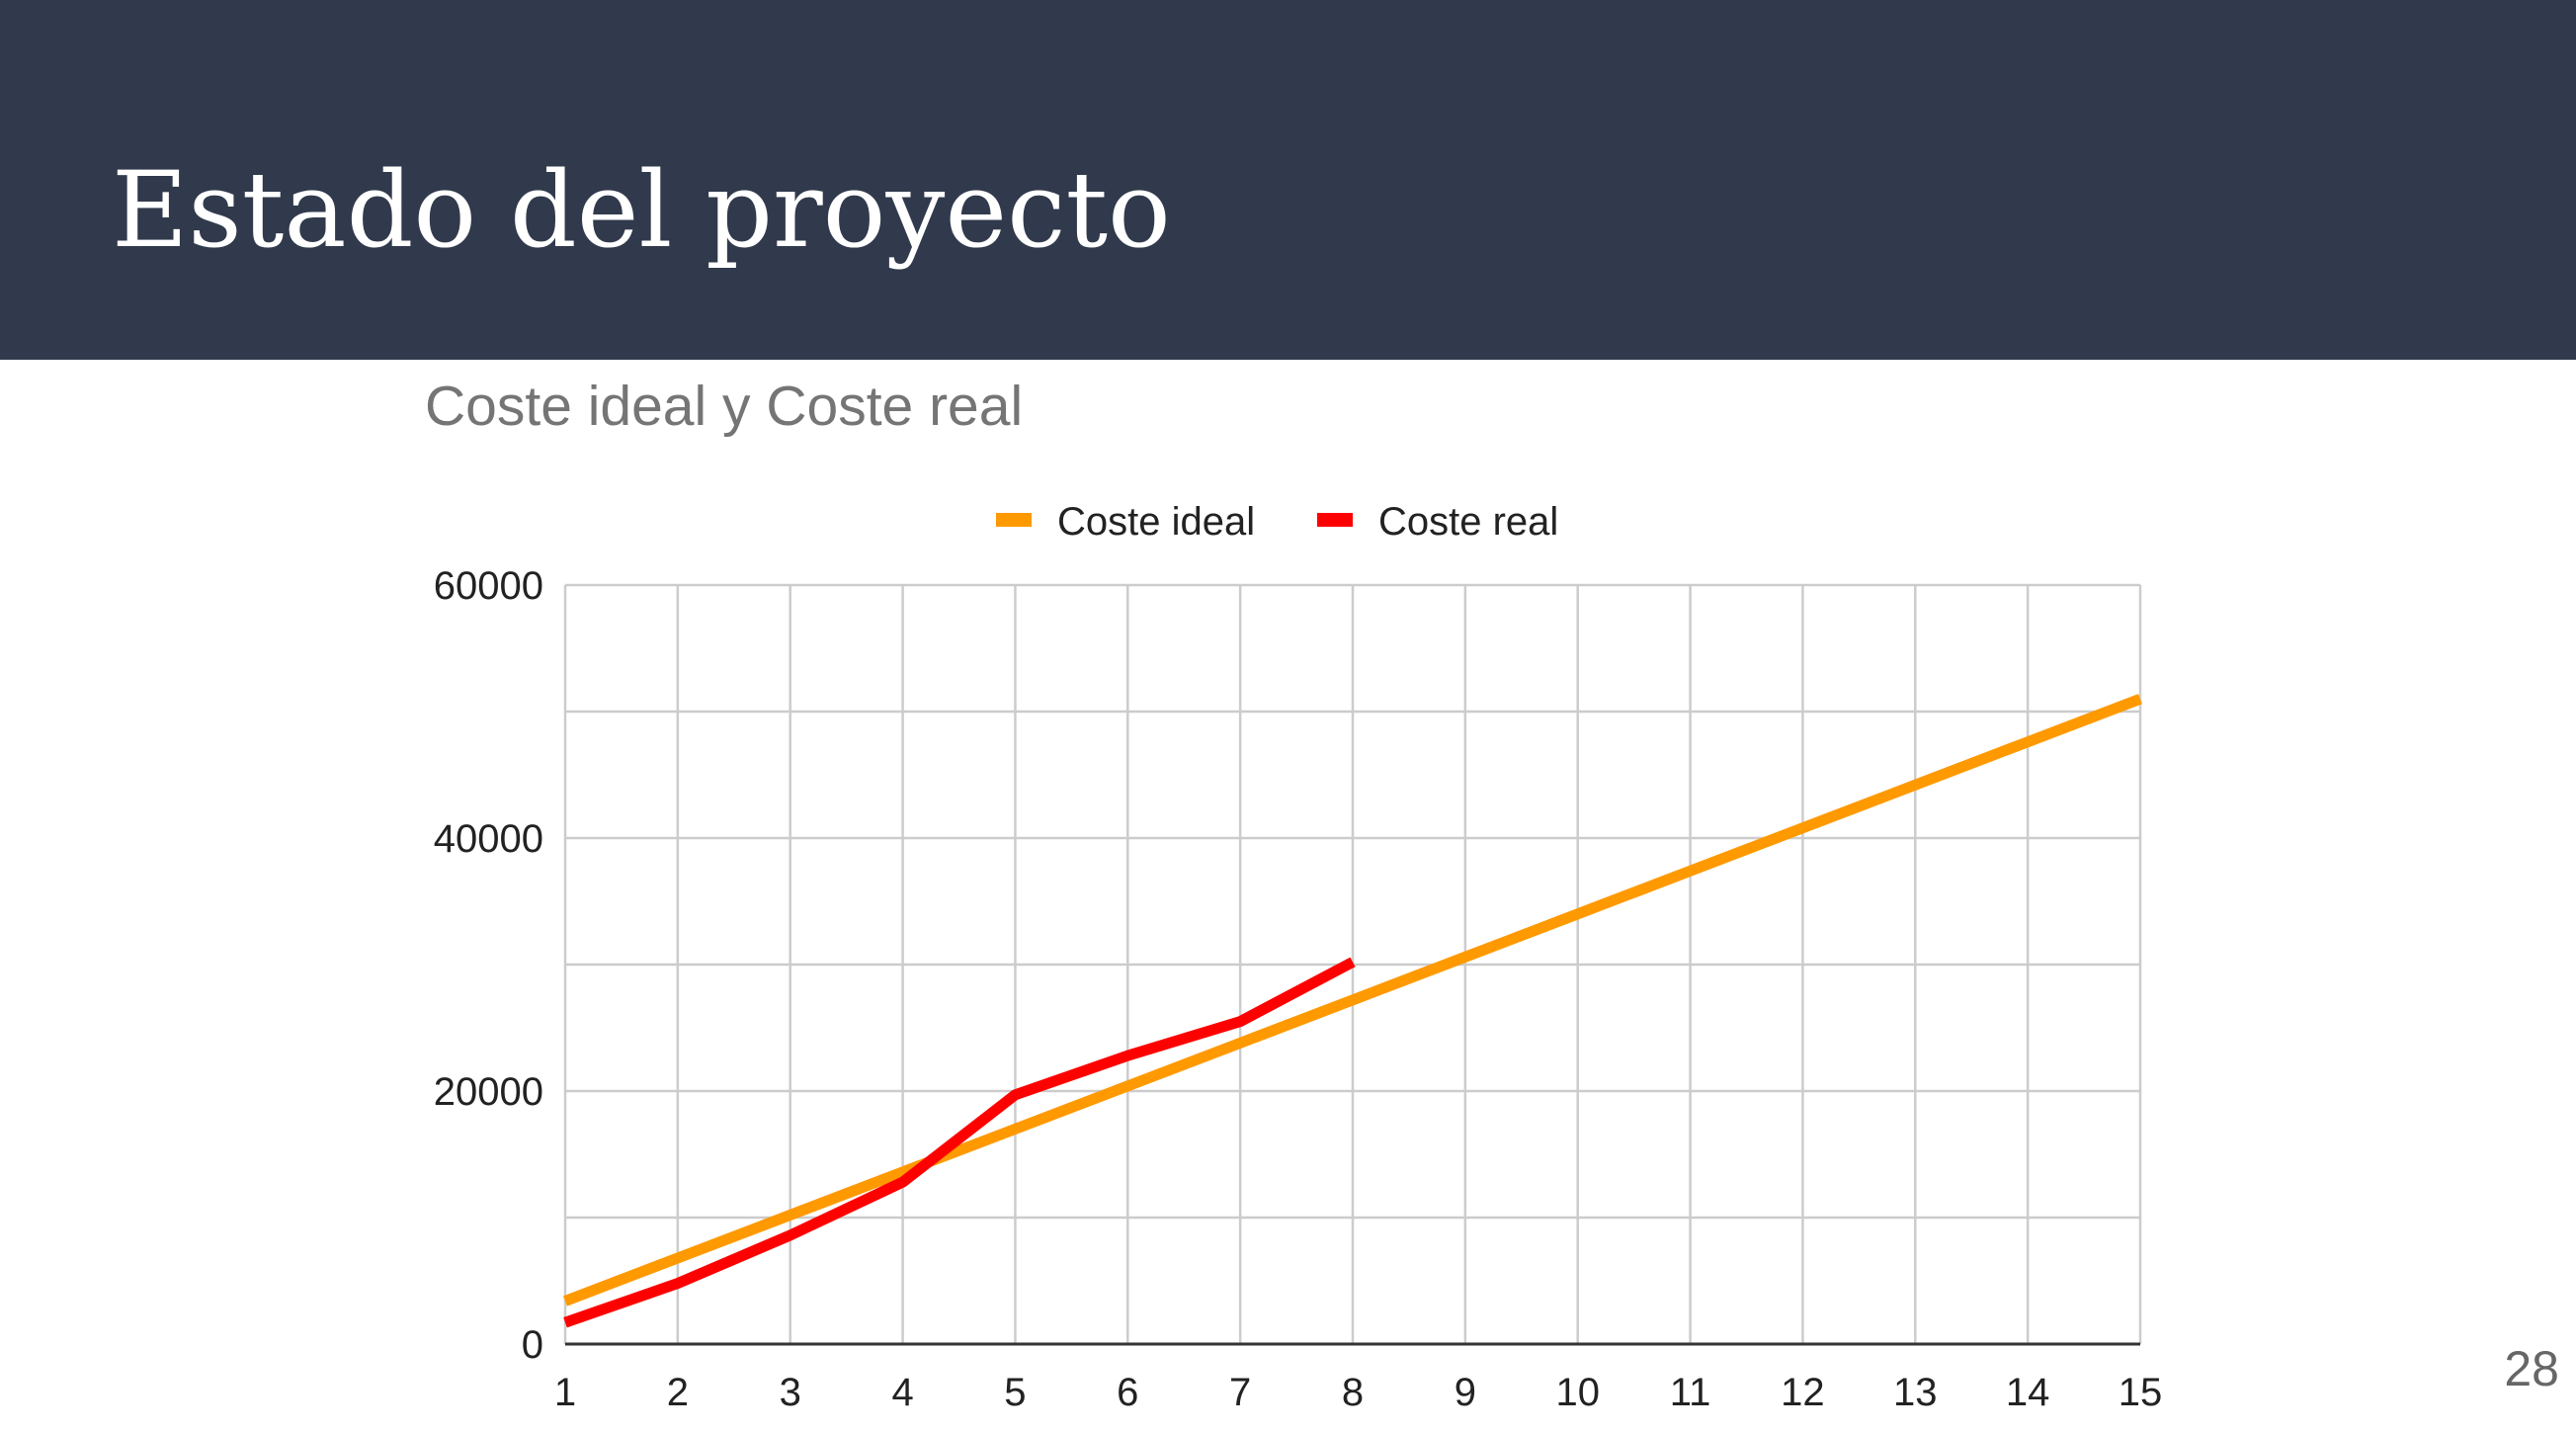  I want to click on x-tick-label: 4, so click(902, 1392).